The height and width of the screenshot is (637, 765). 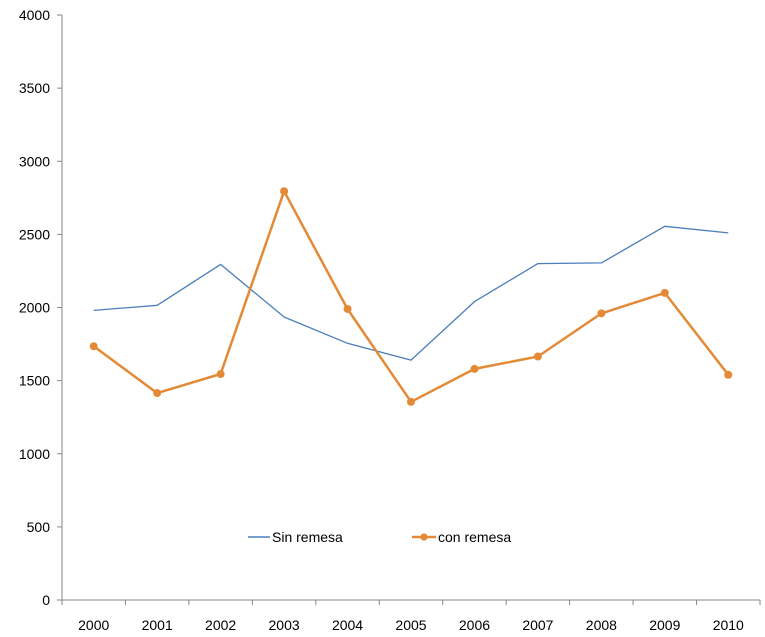 I want to click on y-tick-label-2500: 2500, so click(x=34, y=234).